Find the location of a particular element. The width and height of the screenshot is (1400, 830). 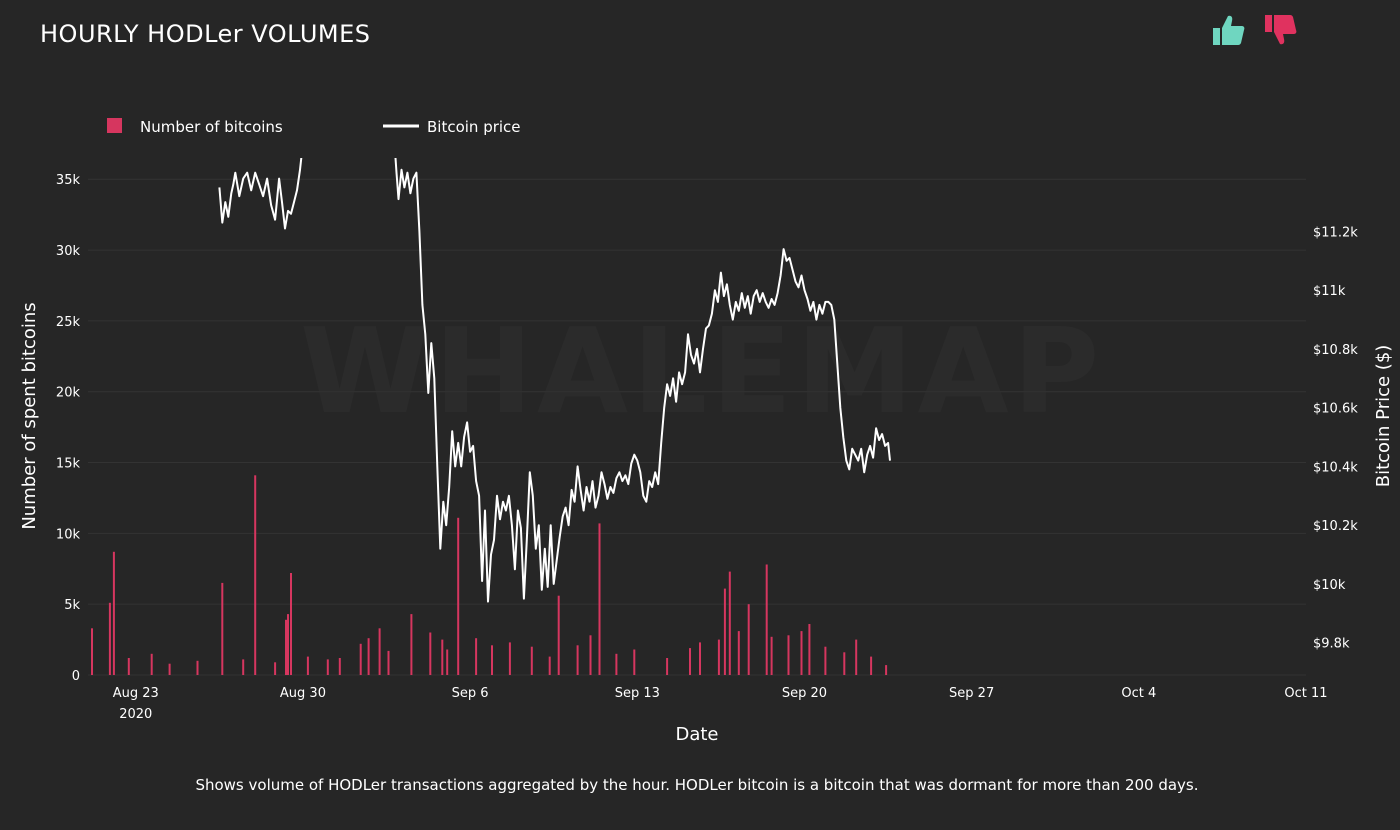

y-right-axis-title: Bitcoin Price ($) is located at coordinates (1383, 416).